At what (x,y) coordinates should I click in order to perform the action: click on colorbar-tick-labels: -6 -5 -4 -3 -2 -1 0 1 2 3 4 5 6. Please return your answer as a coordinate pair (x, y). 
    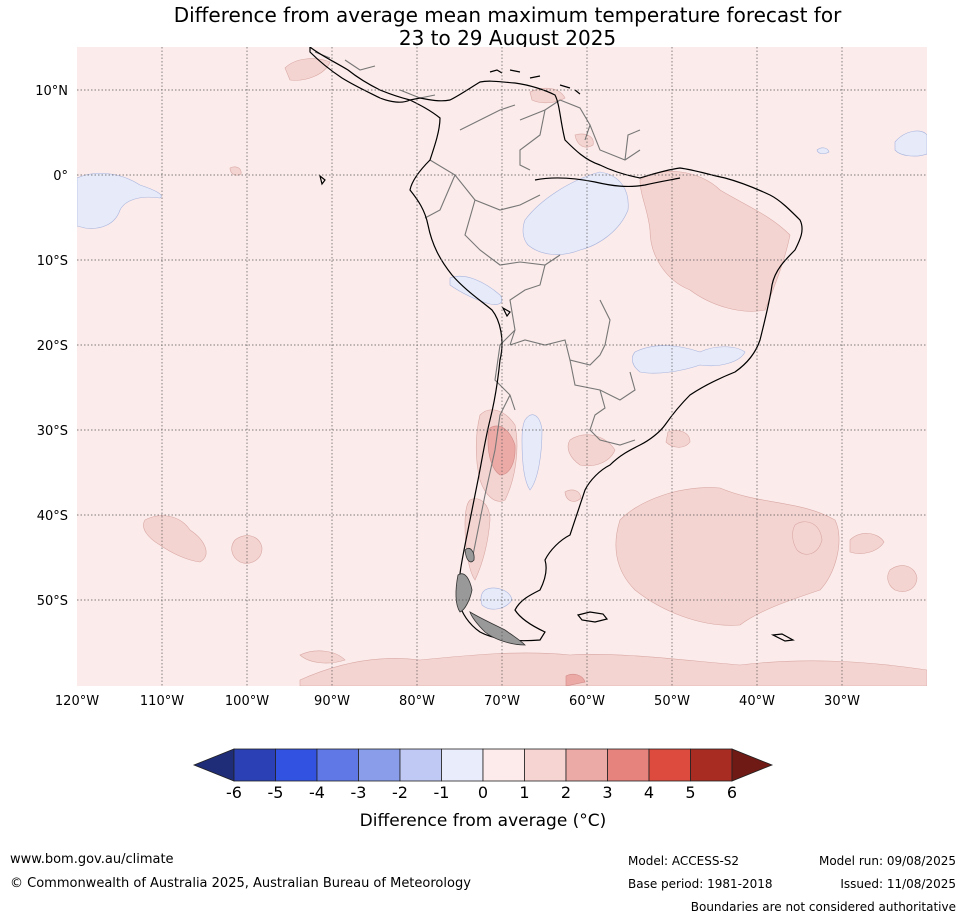
    Looking at the image, I should click on (481, 792).